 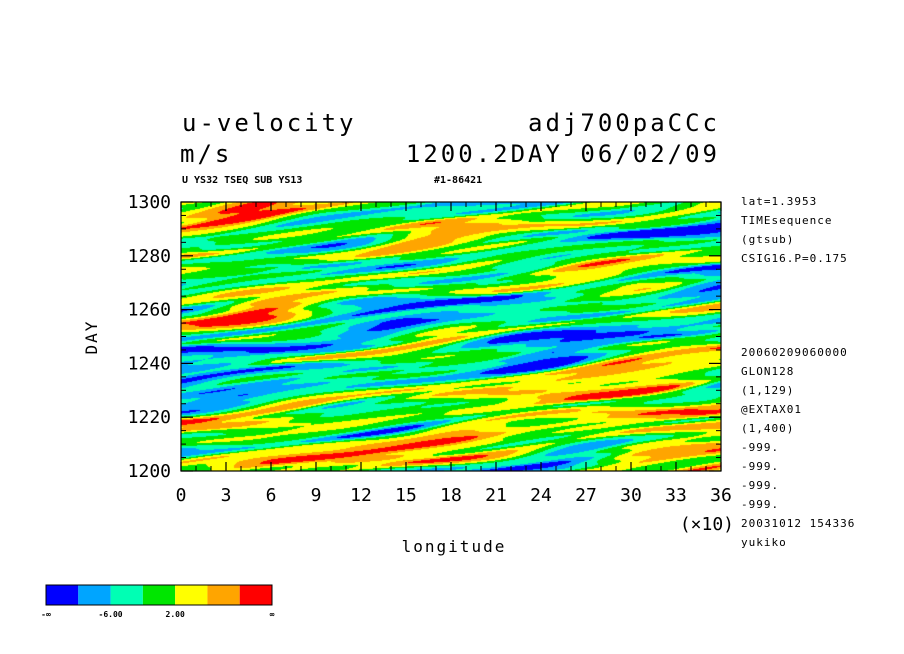 I want to click on x-tick-label: 21, so click(x=496, y=495).